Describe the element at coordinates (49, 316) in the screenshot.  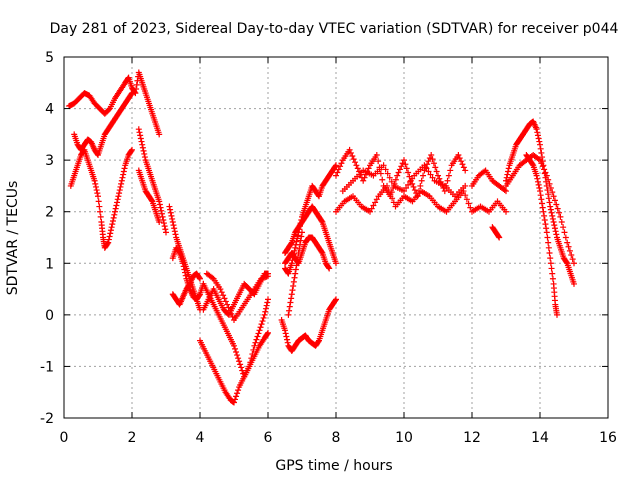
I see `y-tick-label: 0` at that location.